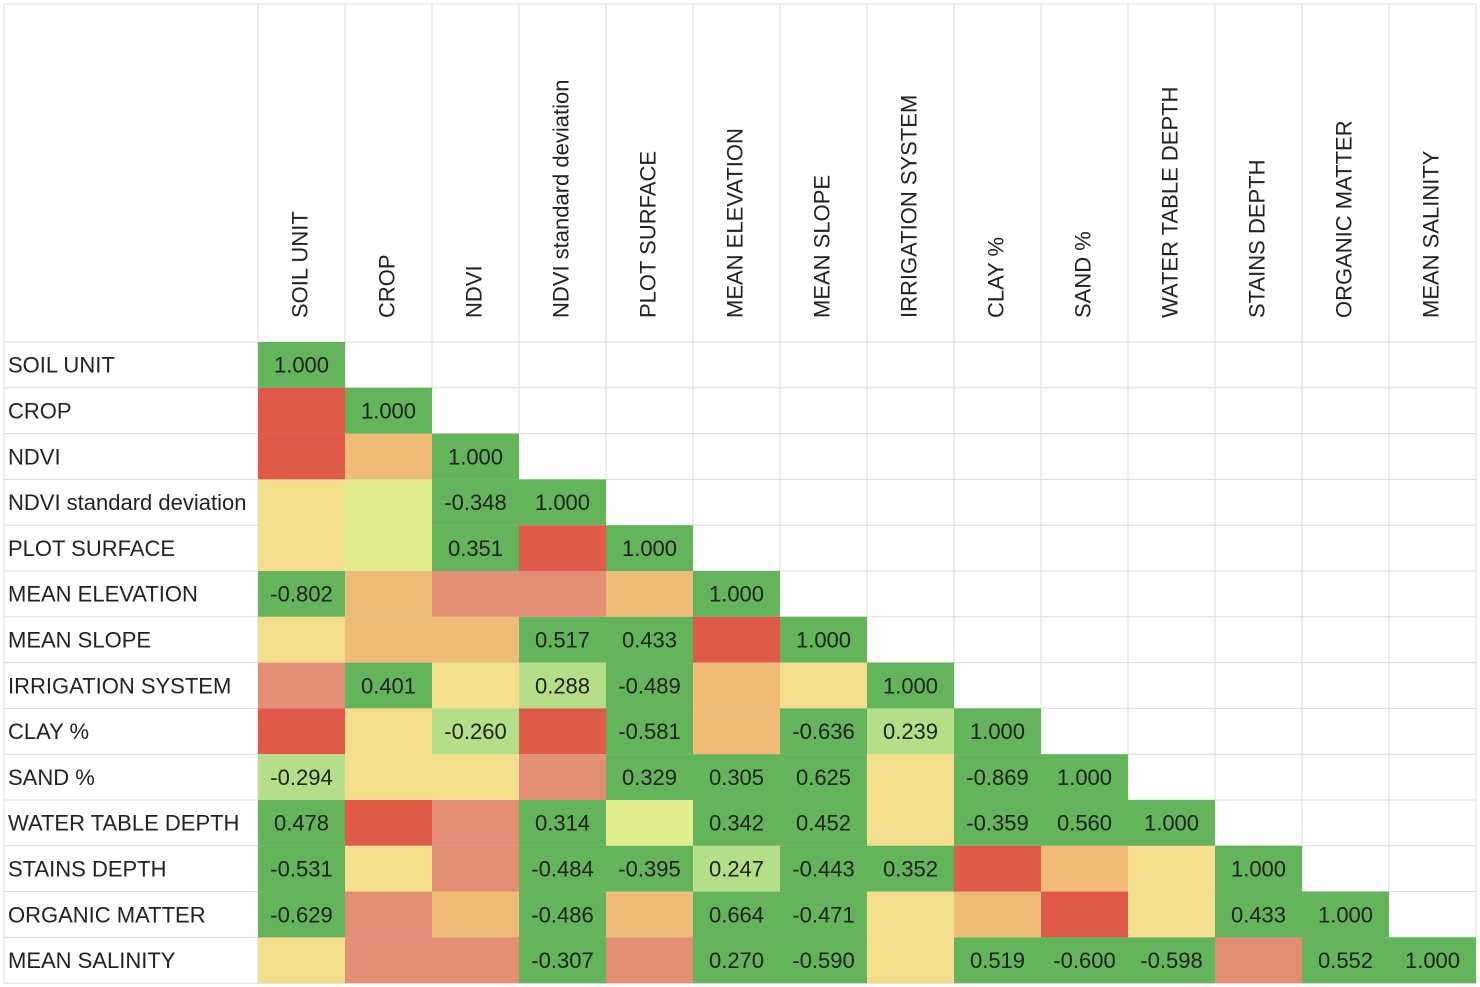 This screenshot has width=1480, height=987. What do you see at coordinates (821, 246) in the screenshot?
I see `column-header: MEAN SLOPE` at bounding box center [821, 246].